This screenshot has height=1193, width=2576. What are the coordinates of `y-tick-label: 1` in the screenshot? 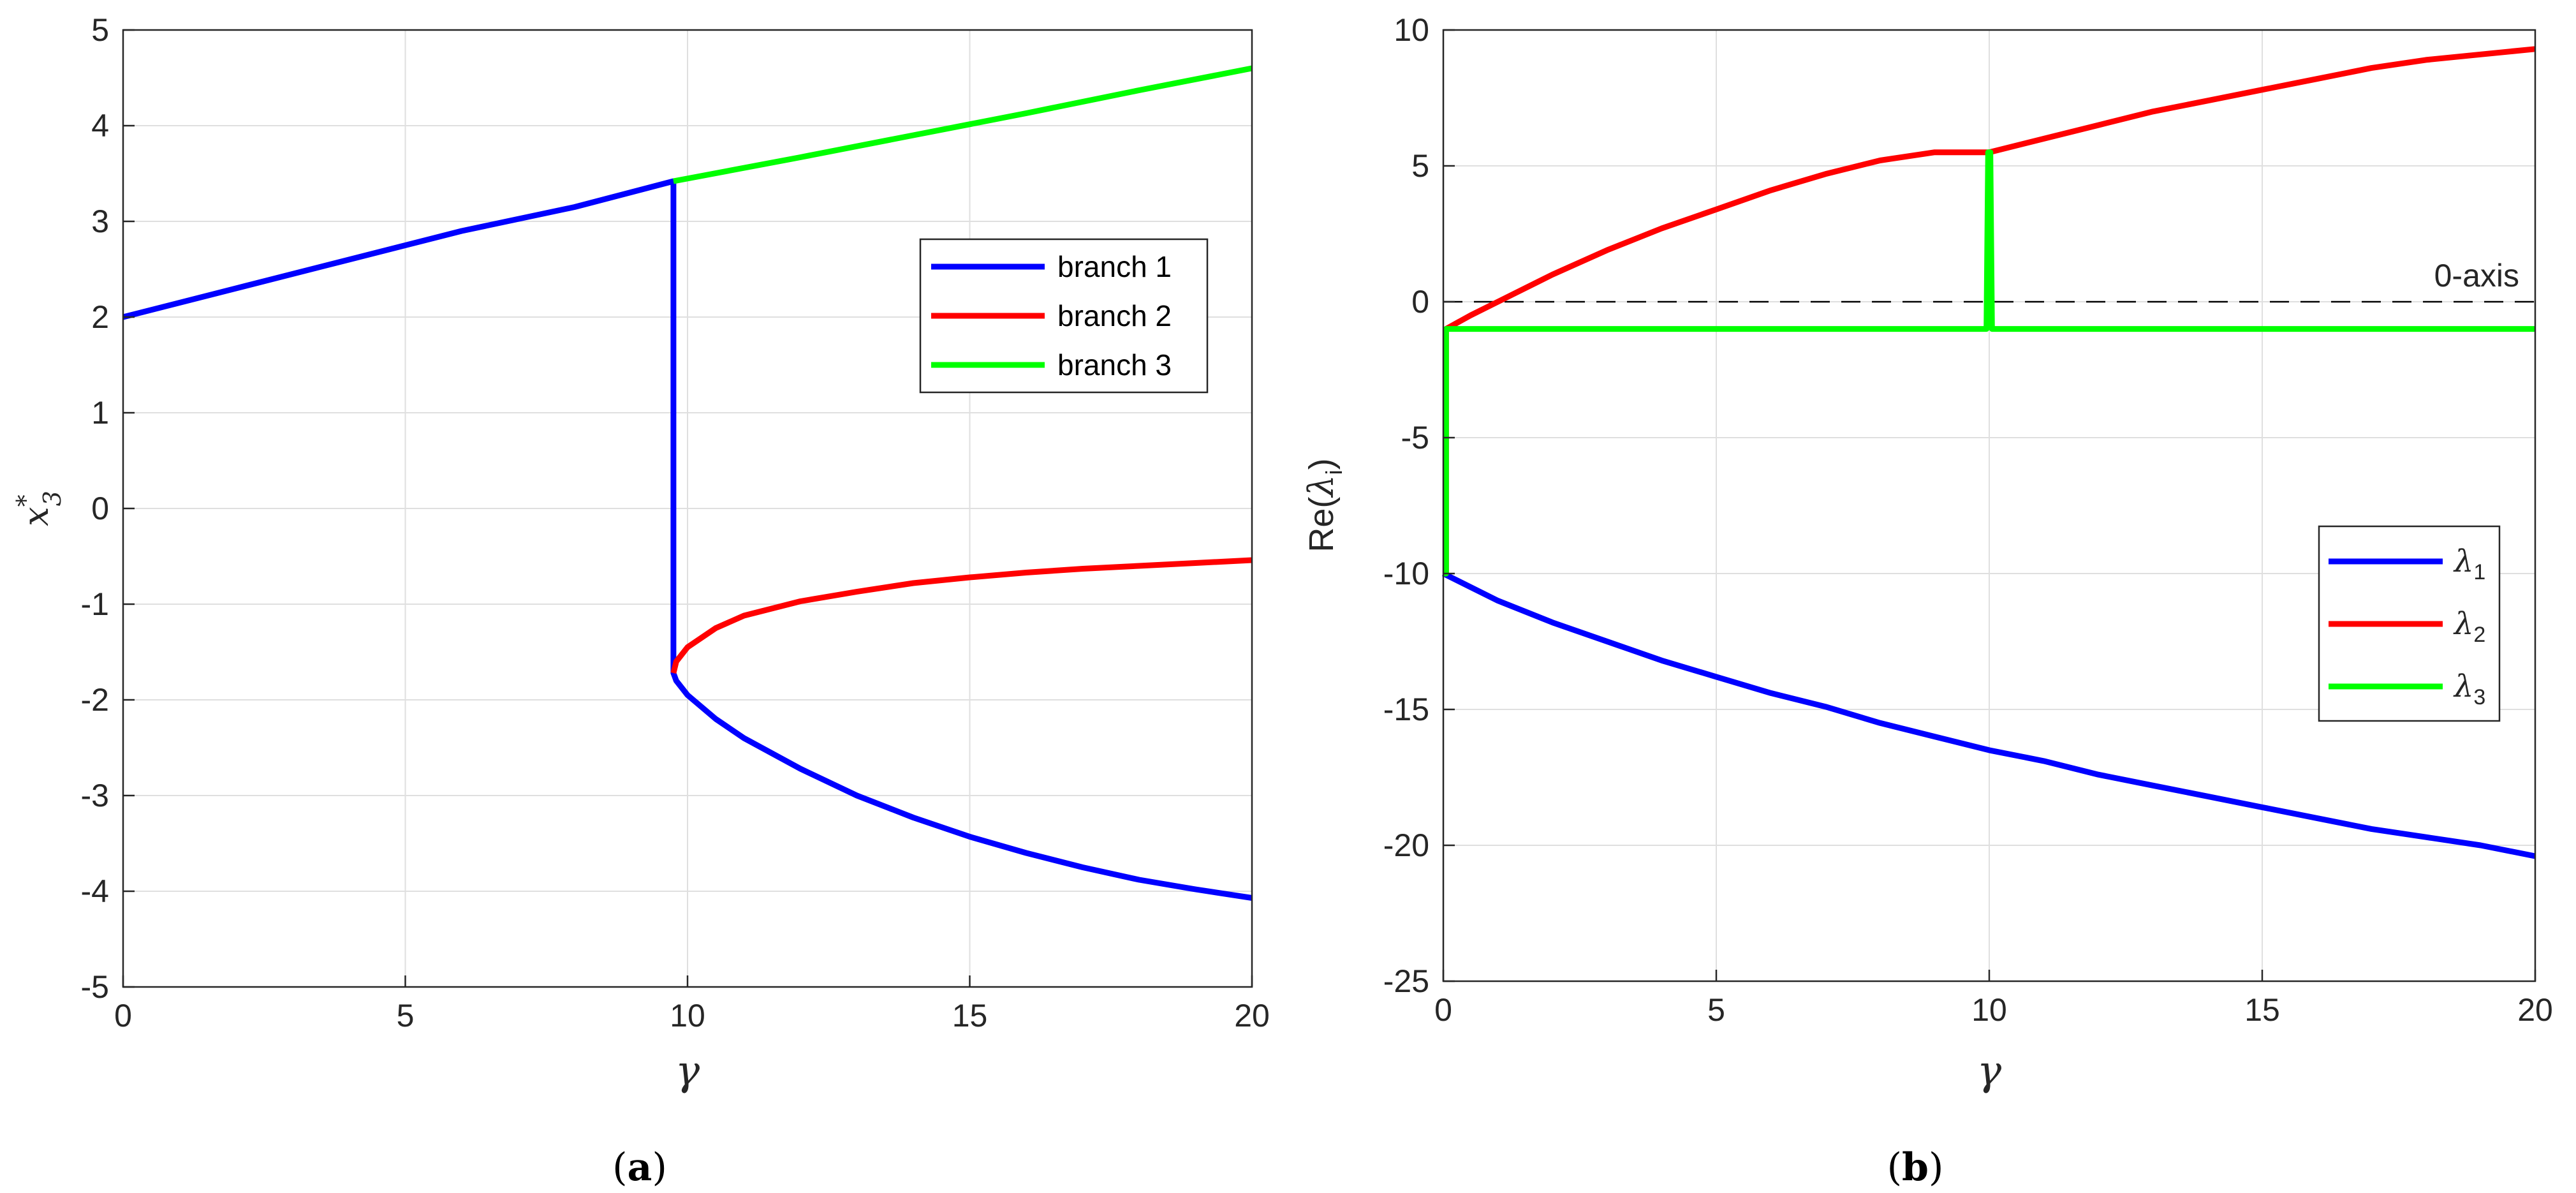 It's located at (100, 413).